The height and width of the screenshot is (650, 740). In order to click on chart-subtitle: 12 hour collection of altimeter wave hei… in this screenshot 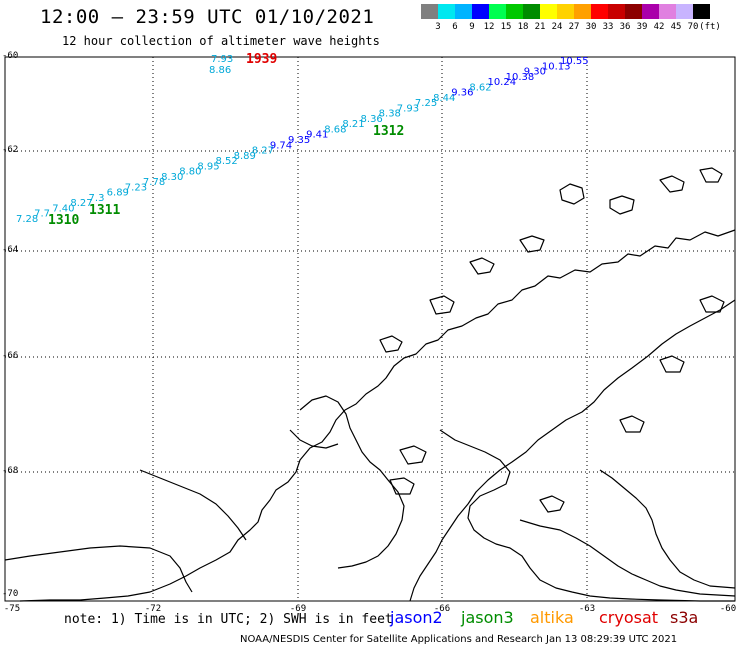, I will do `click(221, 41)`.